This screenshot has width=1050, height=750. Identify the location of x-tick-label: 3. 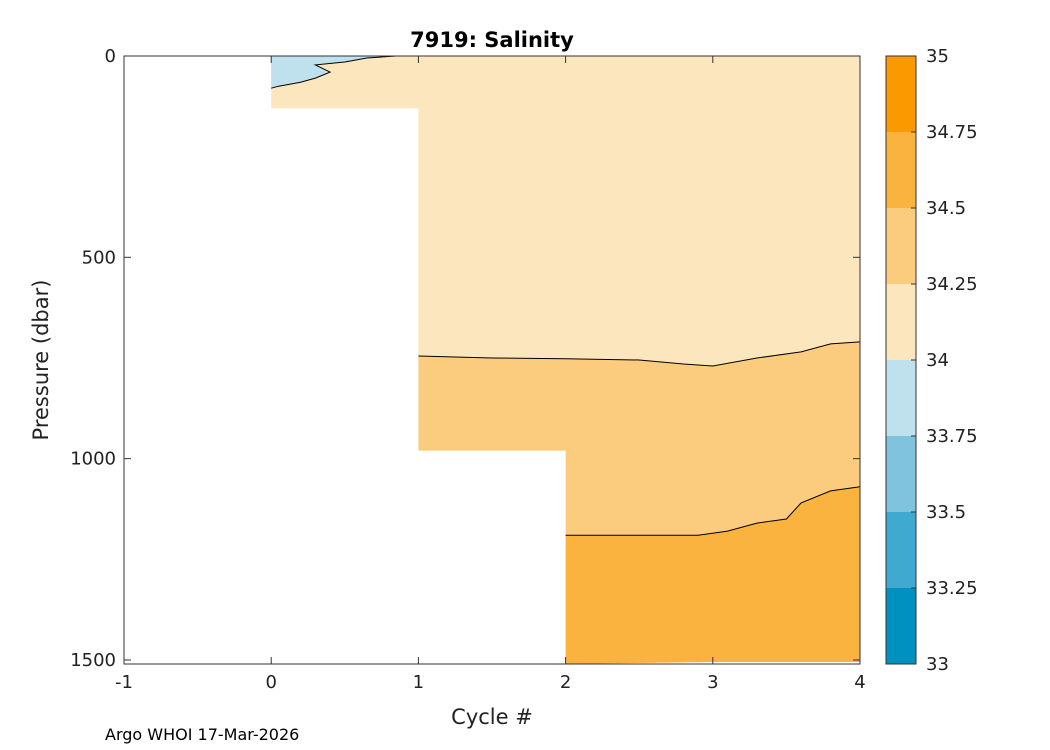
(712, 682).